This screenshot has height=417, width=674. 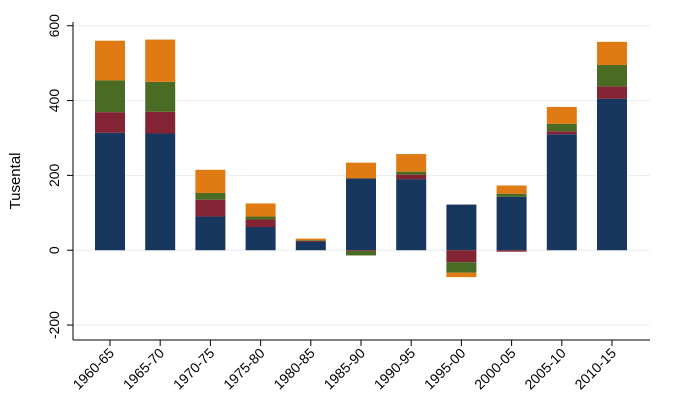 I want to click on y-axis-label: Tusental, so click(x=15, y=181).